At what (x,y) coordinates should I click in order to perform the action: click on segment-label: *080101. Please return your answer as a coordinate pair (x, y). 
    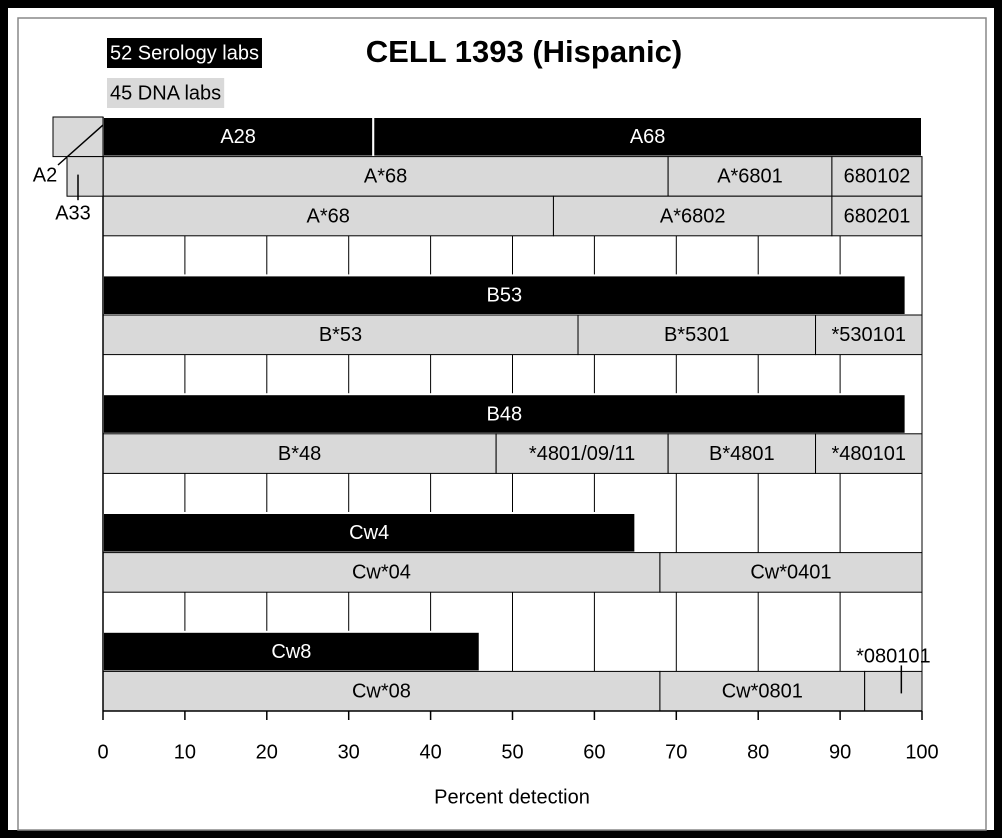
    Looking at the image, I should click on (893, 657).